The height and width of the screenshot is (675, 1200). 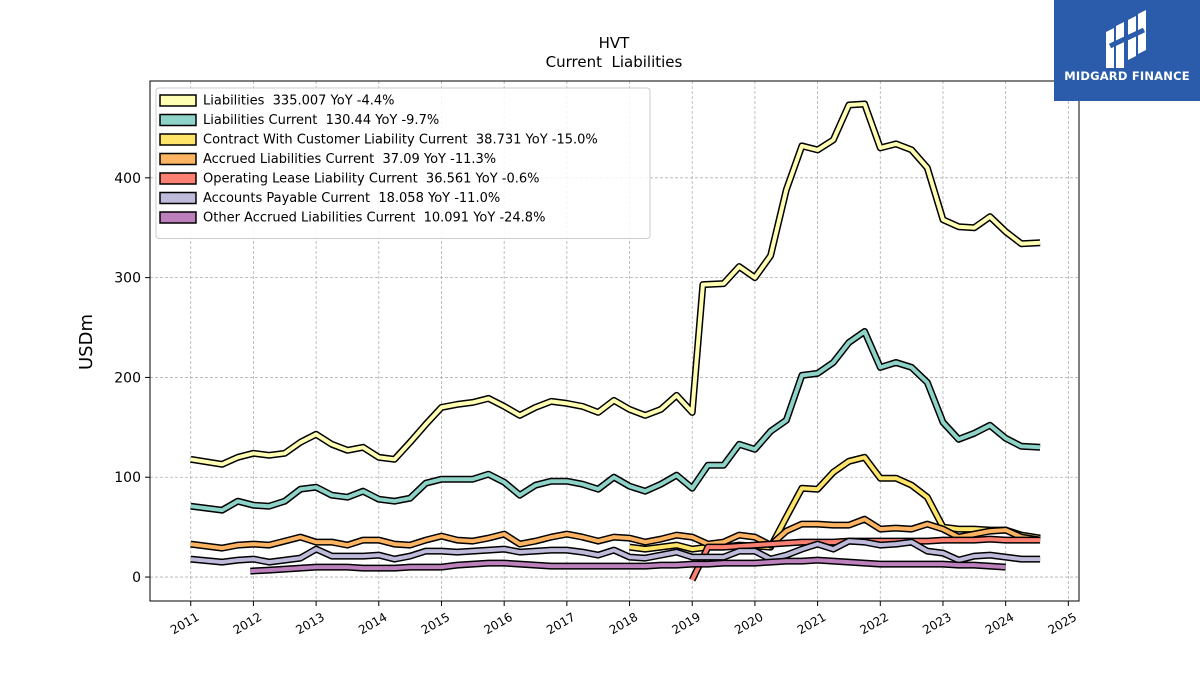 What do you see at coordinates (127, 279) in the screenshot?
I see `y-tick-label: 300` at bounding box center [127, 279].